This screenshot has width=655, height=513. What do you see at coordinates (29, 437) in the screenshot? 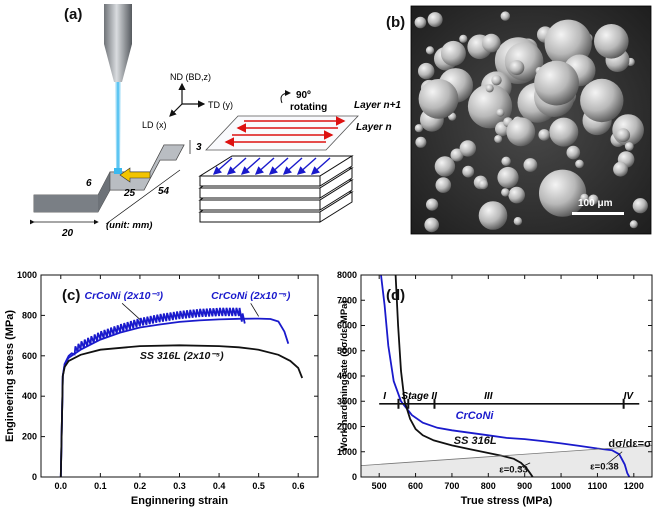
I see `y-tick-label: 200` at bounding box center [29, 437].